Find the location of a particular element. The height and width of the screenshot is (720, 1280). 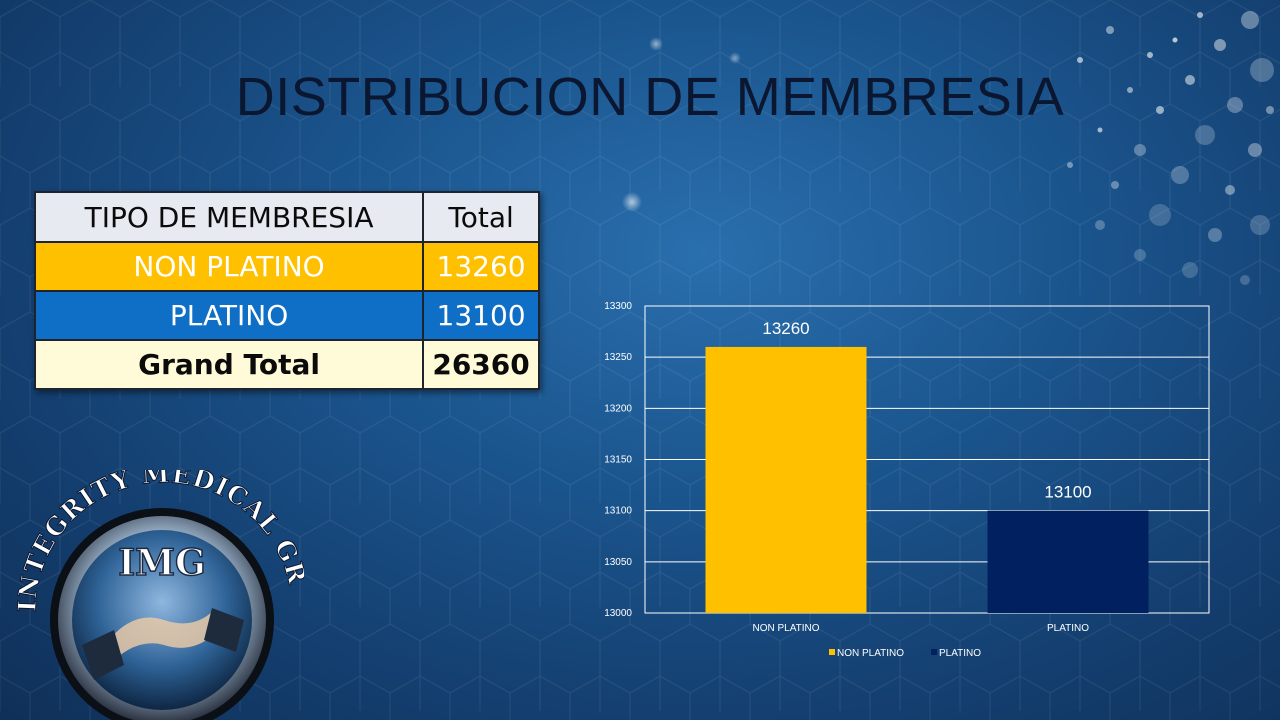

bar-data-label: 13100 is located at coordinates (1067, 492).